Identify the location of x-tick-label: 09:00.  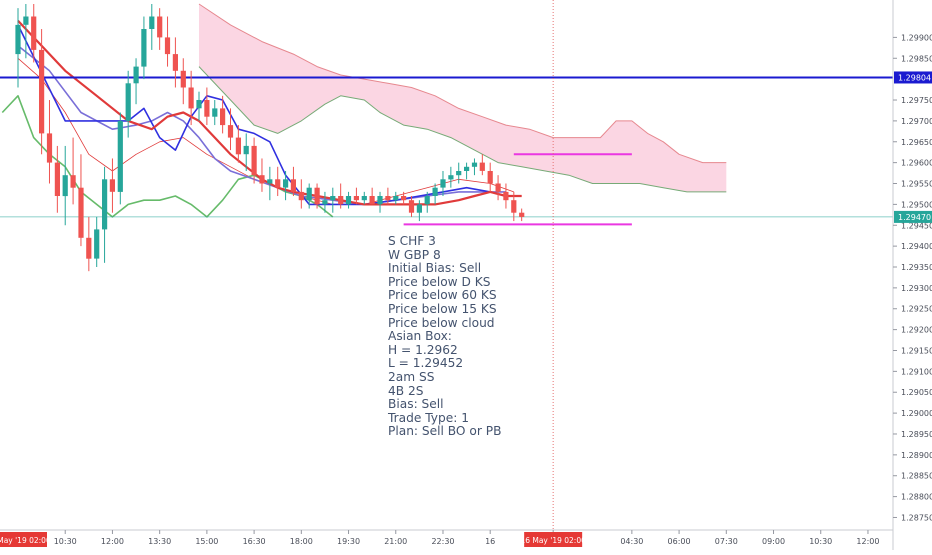
(773, 541).